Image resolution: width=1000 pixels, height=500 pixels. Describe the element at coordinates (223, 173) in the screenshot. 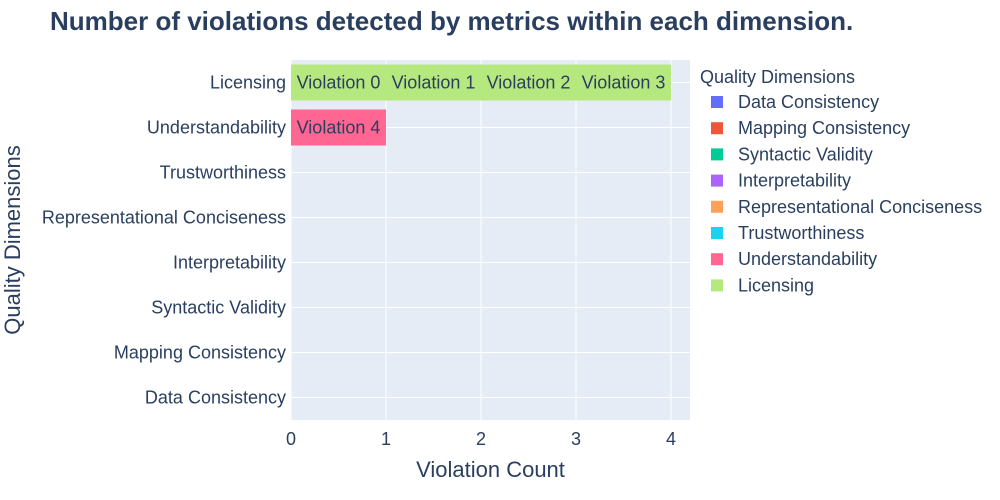

I see `y-tick-trustworthiness: Trustworthiness` at that location.